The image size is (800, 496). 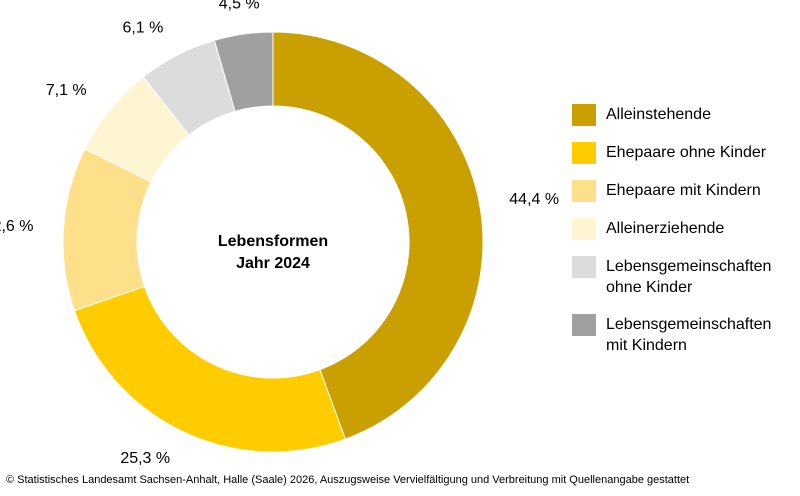 What do you see at coordinates (534, 199) in the screenshot?
I see `value-label: 44,4 %` at bounding box center [534, 199].